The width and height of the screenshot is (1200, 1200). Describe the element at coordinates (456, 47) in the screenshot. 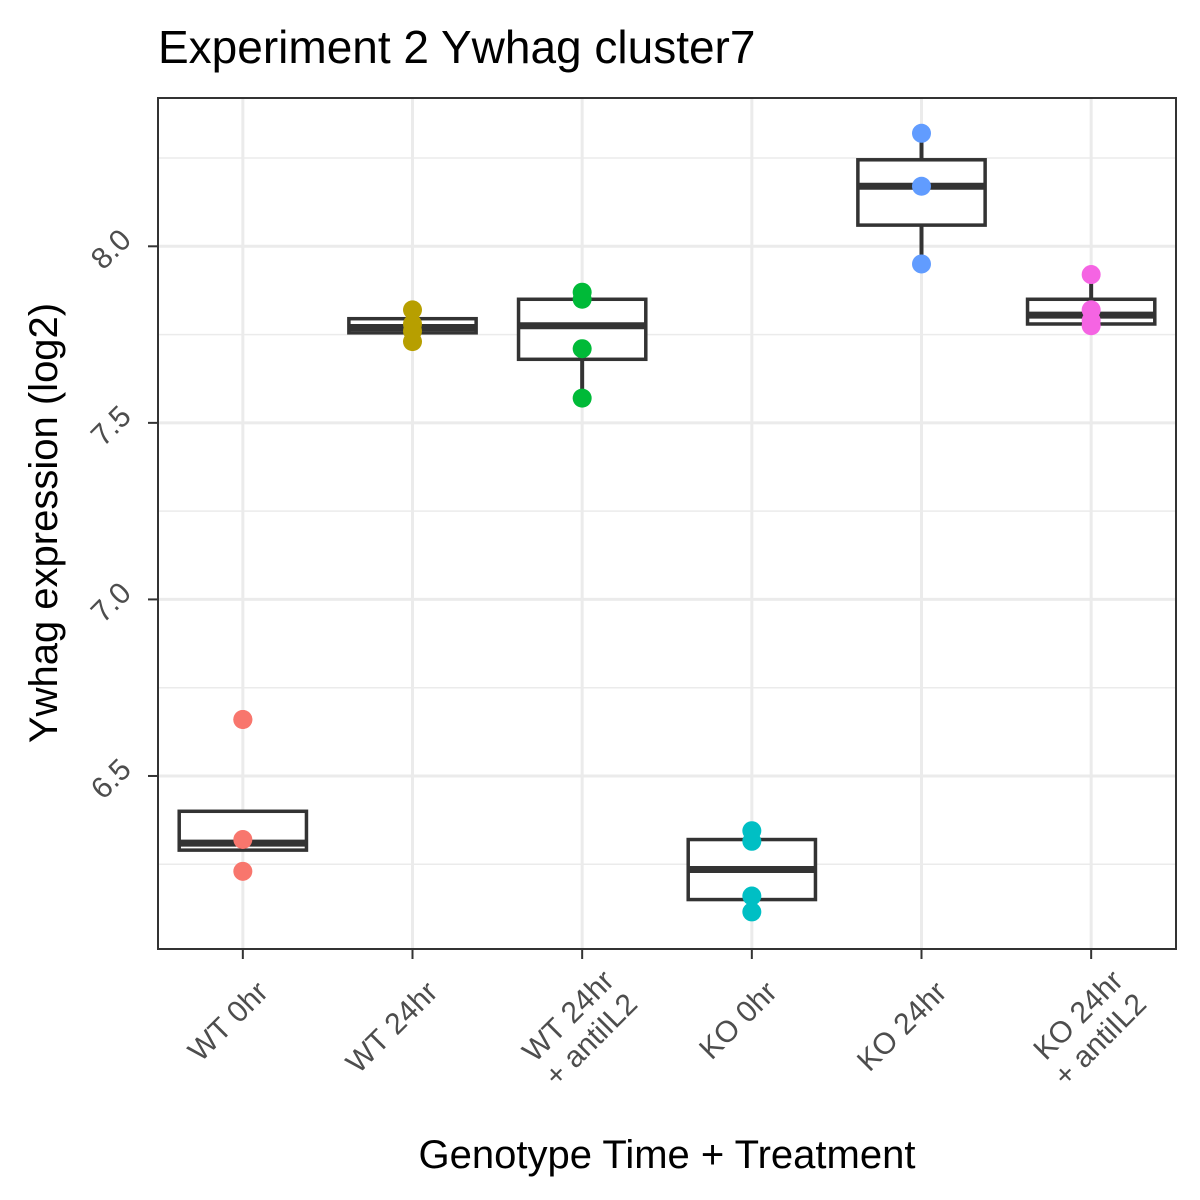

I see `chart-title: Experiment 2 Ywhag cluster7` at that location.